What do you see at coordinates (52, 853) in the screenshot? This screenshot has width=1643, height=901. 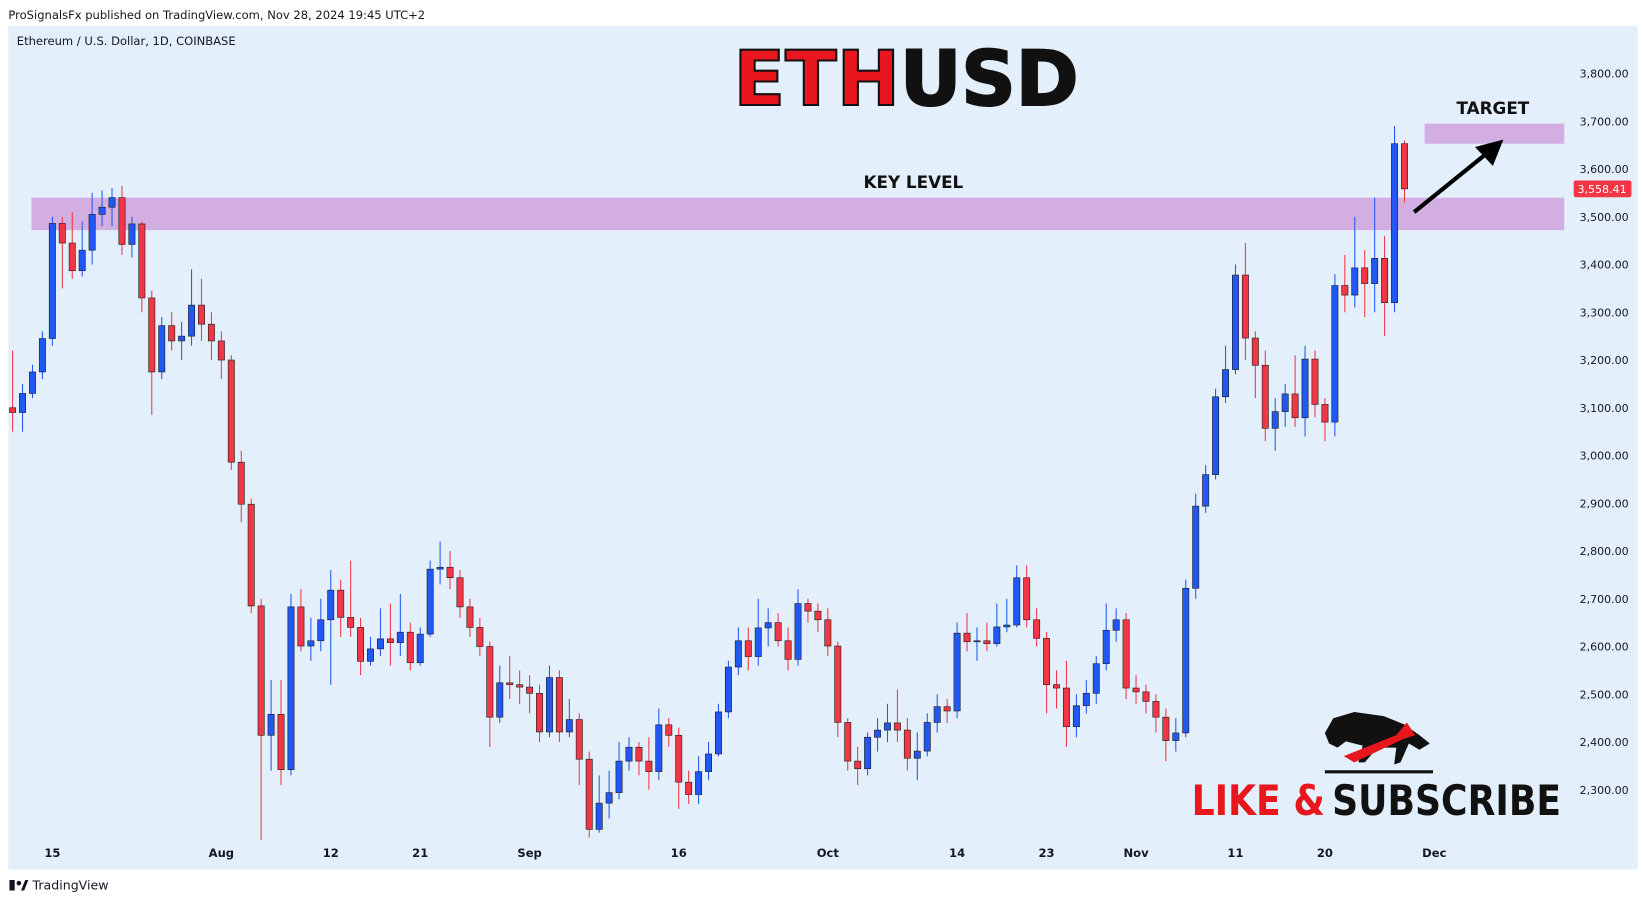 I see `x-tick-label: 15` at bounding box center [52, 853].